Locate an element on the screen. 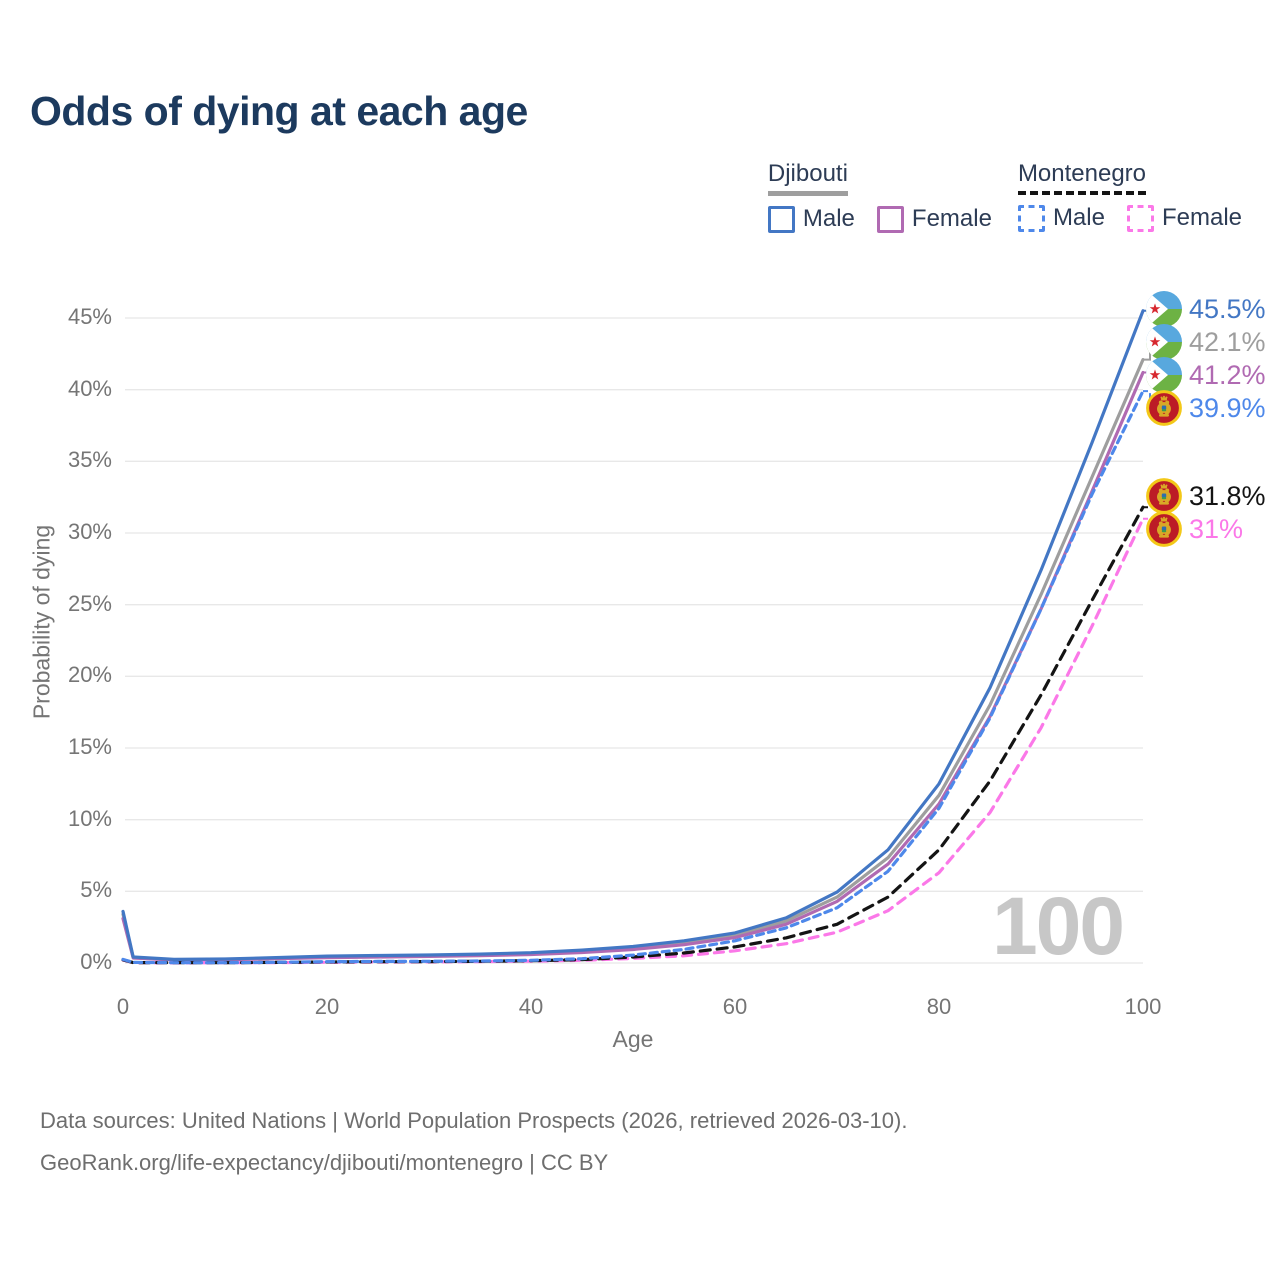 The width and height of the screenshot is (1280, 1280). end-label-djibouti-both-sexes: 42.1% is located at coordinates (1206, 342).